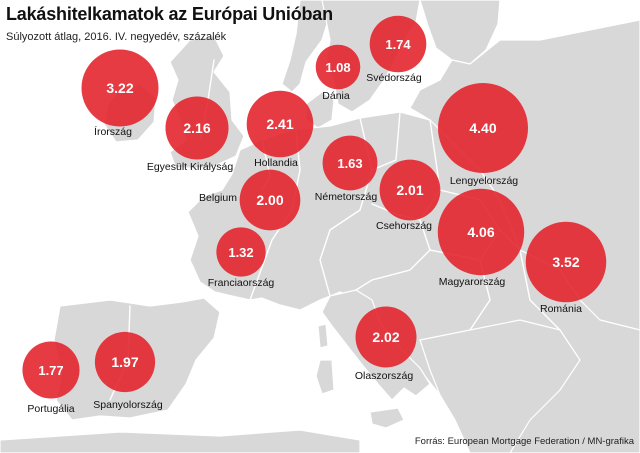  I want to click on bubble-uk, so click(197, 128).